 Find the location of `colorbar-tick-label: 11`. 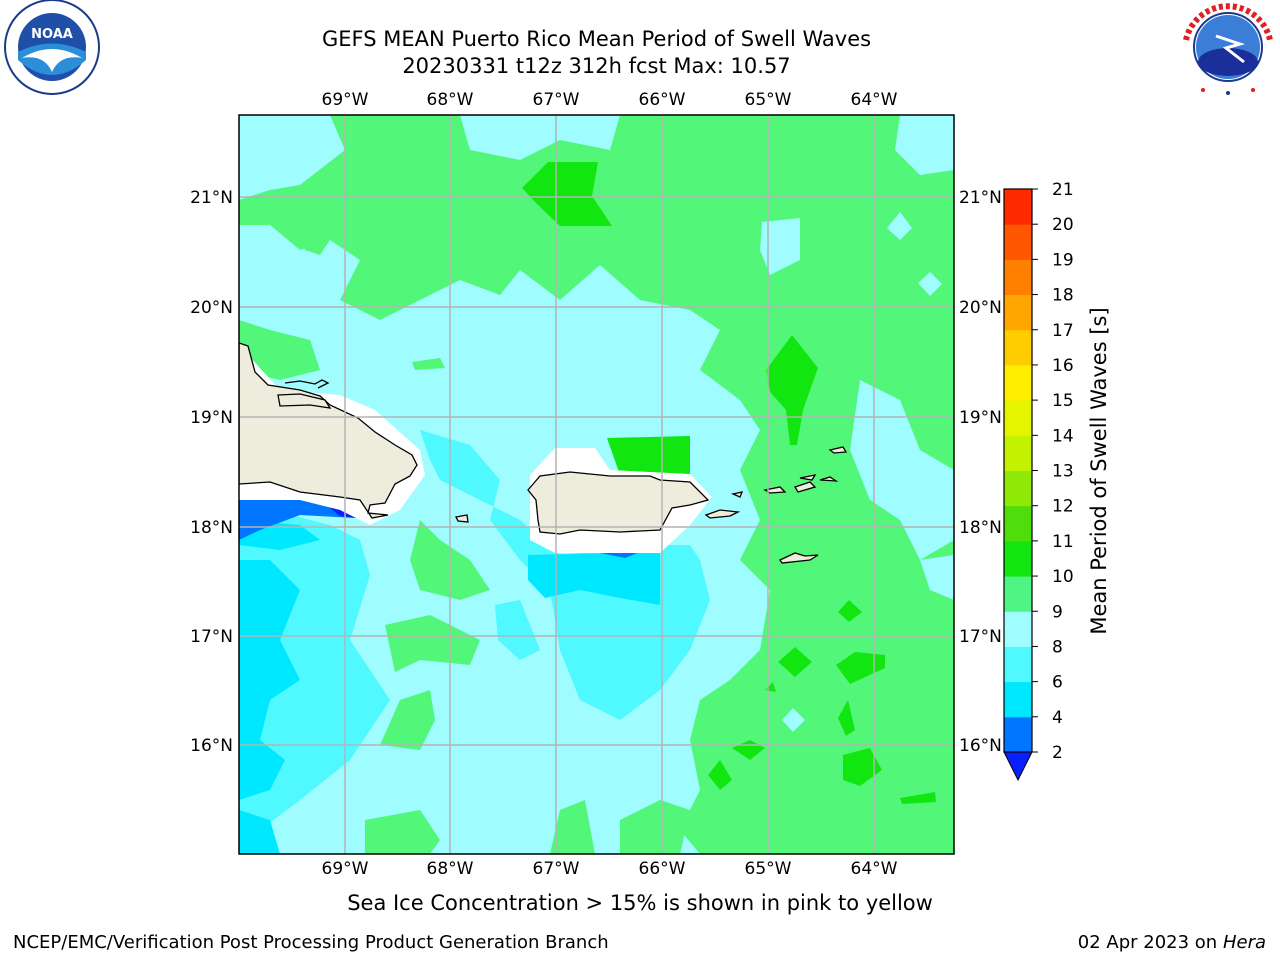

colorbar-tick-label: 11 is located at coordinates (1063, 542).